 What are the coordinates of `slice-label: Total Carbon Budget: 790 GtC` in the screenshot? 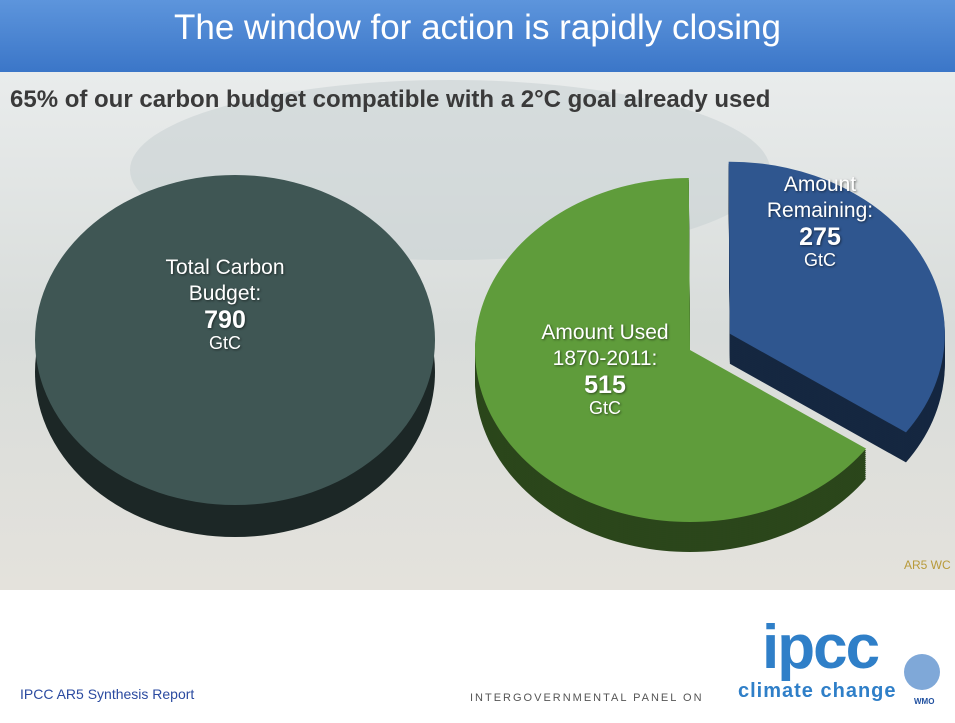 It's located at (225, 304).